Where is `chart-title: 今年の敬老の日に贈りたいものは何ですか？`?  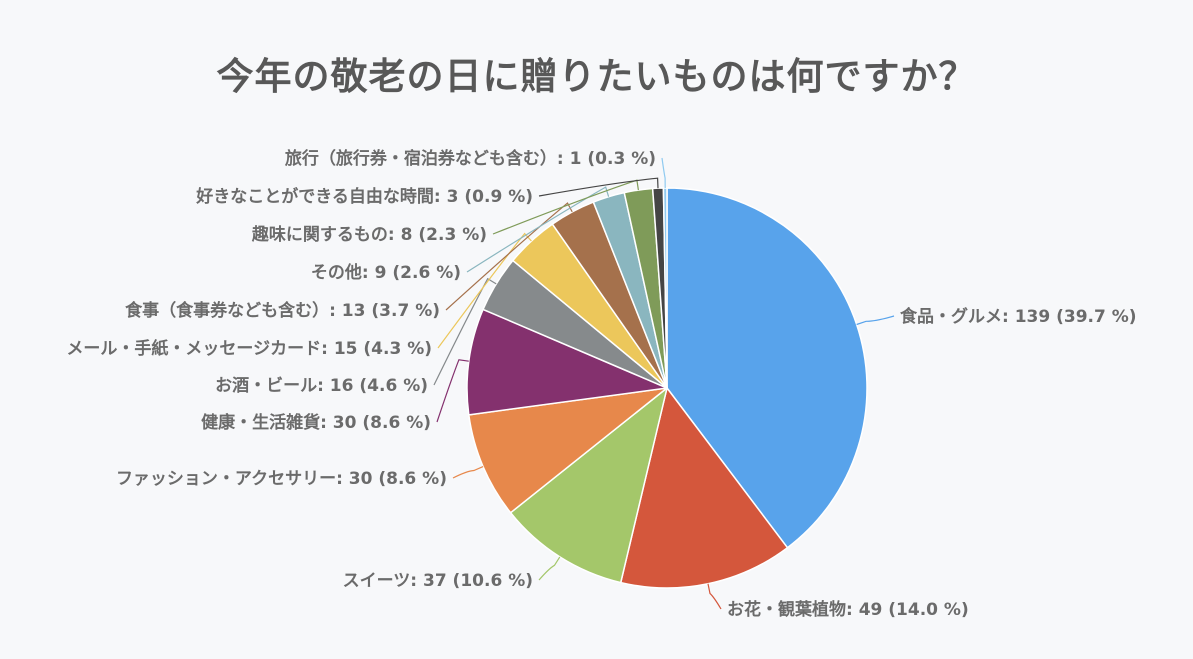
chart-title: 今年の敬老の日に贈りたいものは何ですか？ is located at coordinates (596, 76).